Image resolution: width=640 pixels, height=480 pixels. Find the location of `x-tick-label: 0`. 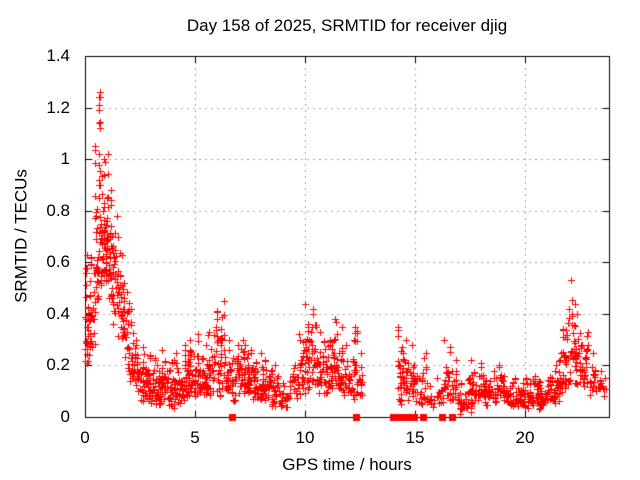

x-tick-label: 0 is located at coordinates (85, 437).